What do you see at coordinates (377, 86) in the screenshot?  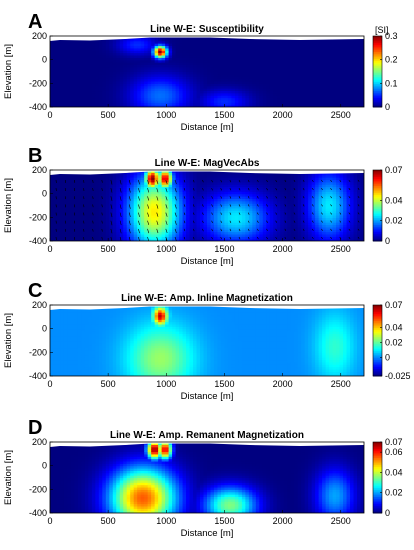 I see `colorbar-segment` at bounding box center [377, 86].